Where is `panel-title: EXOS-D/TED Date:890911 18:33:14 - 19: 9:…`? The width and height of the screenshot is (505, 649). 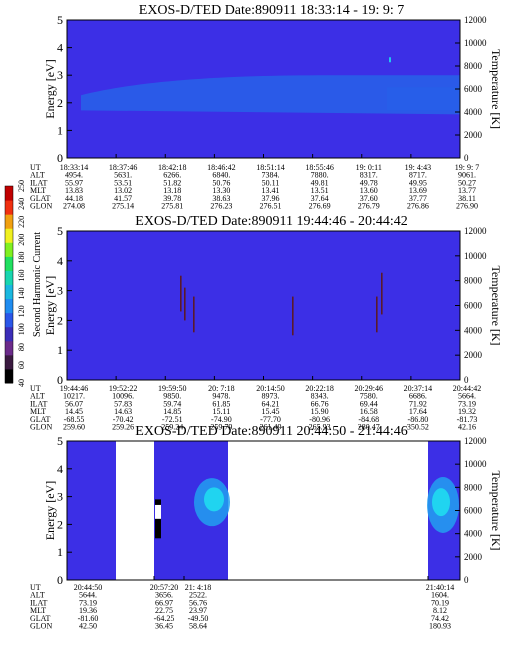 panel-title: EXOS-D/TED Date:890911 18:33:14 - 19: 9:… is located at coordinates (271, 10).